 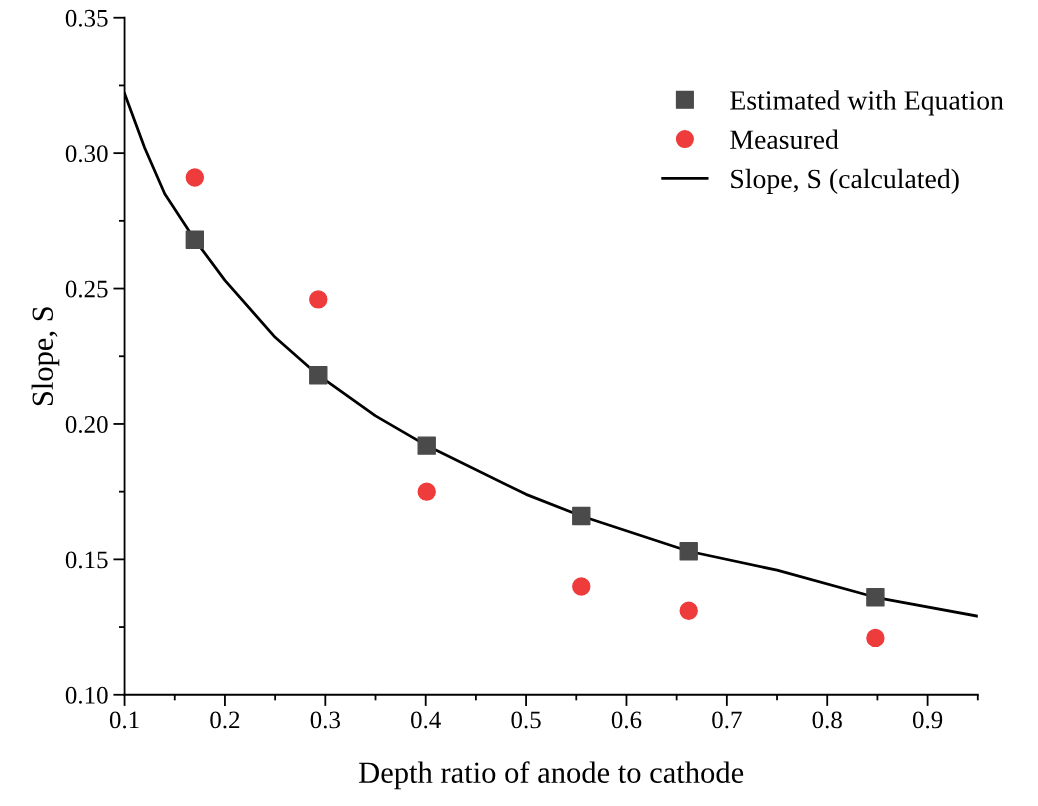 I want to click on y-tick-label: 0.20, so click(x=86, y=424).